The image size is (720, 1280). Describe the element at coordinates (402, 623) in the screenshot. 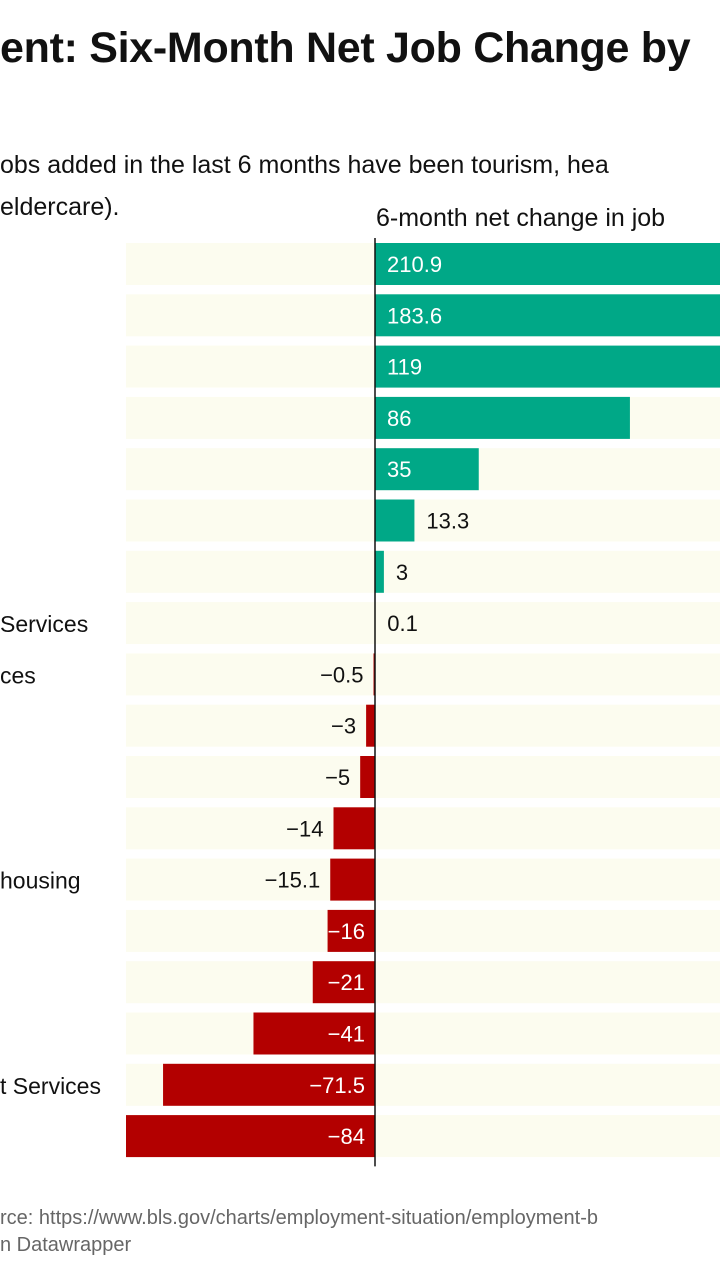

I see `data-label: 0.1` at that location.